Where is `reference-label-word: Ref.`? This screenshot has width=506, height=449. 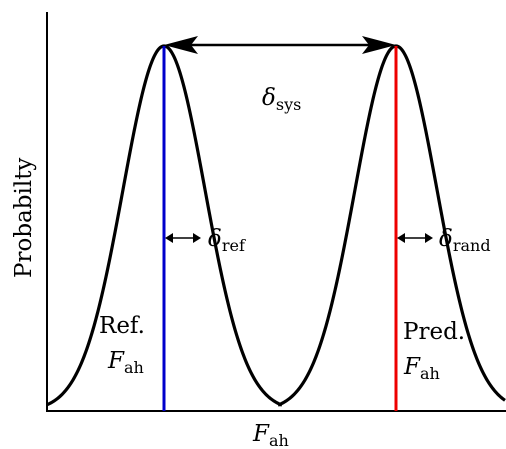 reference-label-word: Ref. is located at coordinates (122, 326).